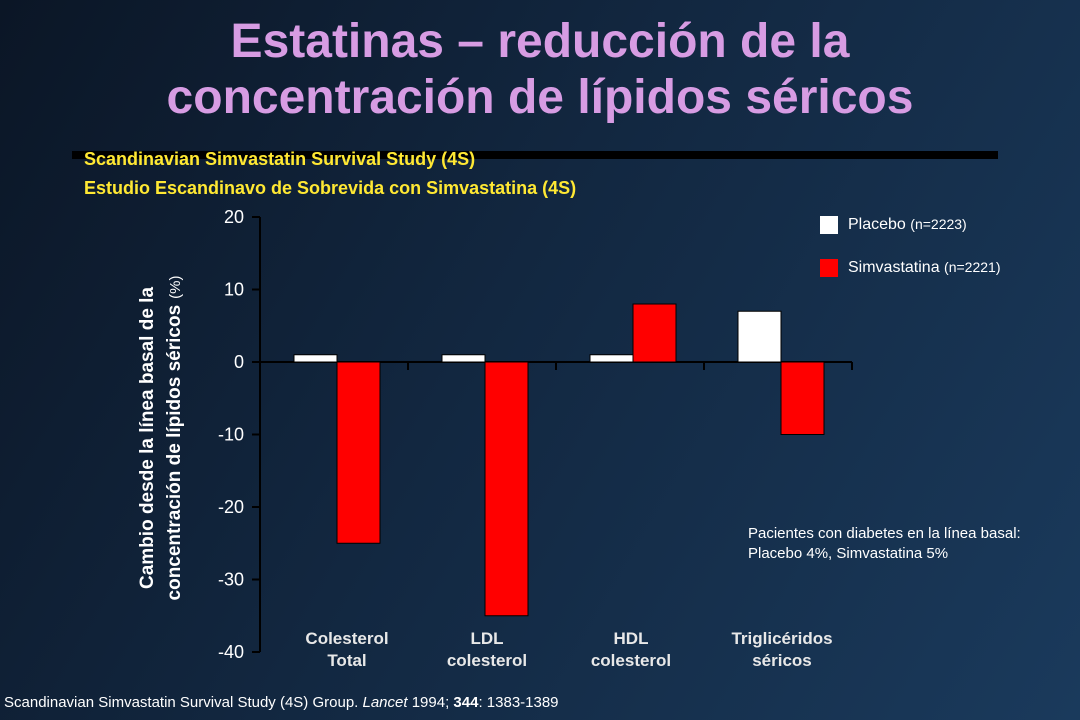 This screenshot has height=720, width=1080. What do you see at coordinates (385, 702) in the screenshot?
I see `citation-journal: Lancet` at bounding box center [385, 702].